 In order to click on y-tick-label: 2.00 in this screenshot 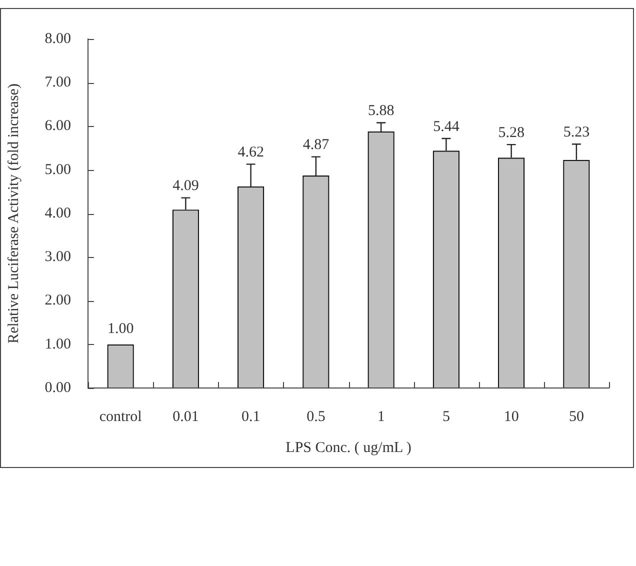, I will do `click(57, 300)`.